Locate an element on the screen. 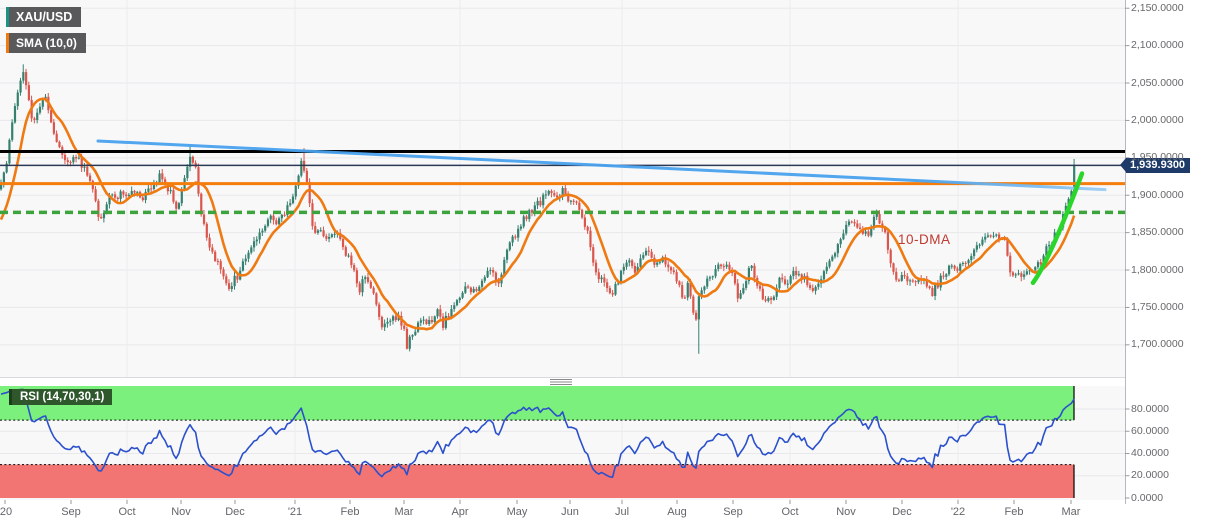 The image size is (1207, 526). price-levels is located at coordinates (562, 182).